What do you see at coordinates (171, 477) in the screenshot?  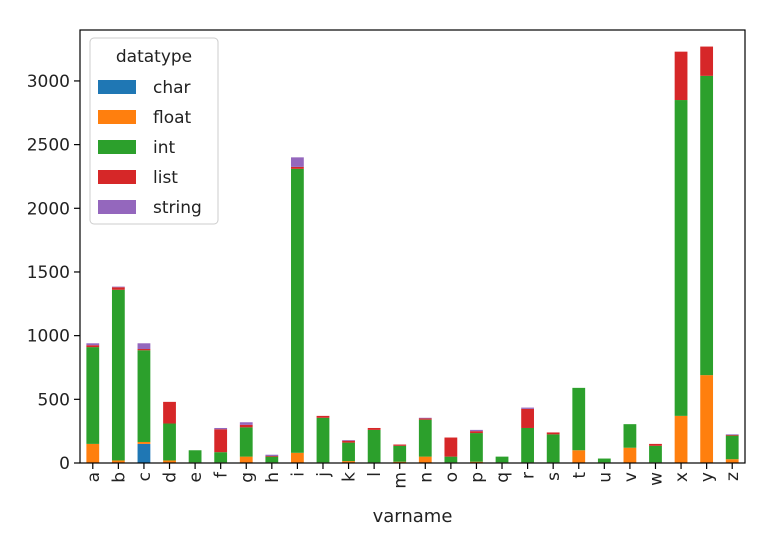 I see `x-tick-label-d: d` at bounding box center [171, 477].